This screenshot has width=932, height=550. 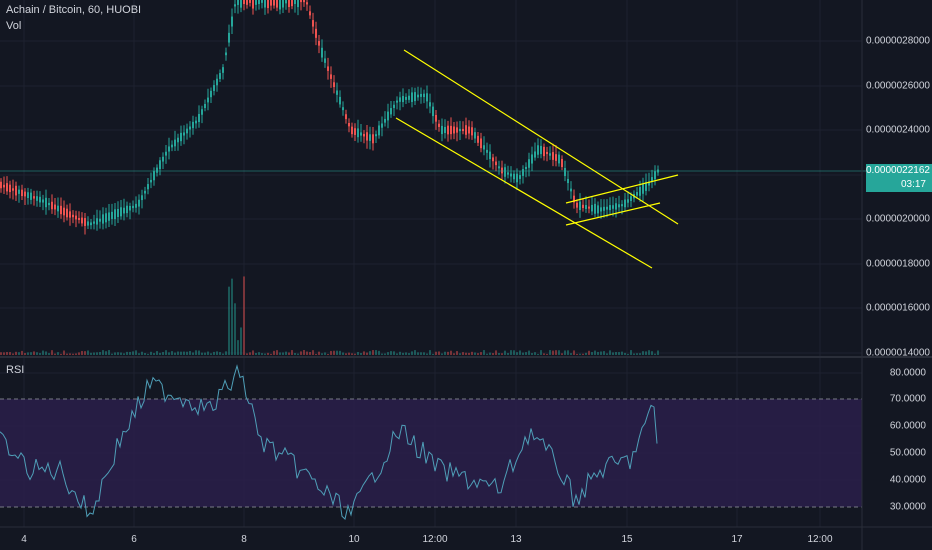 What do you see at coordinates (820, 539) in the screenshot?
I see `time-tick: 12:00` at bounding box center [820, 539].